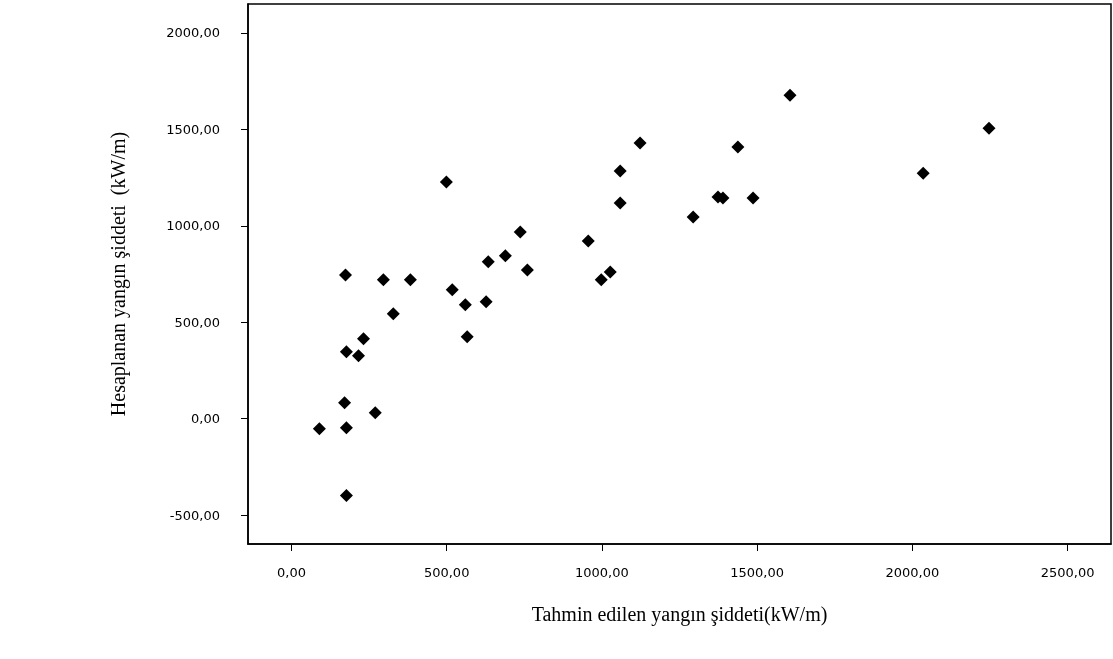 The height and width of the screenshot is (659, 1113). Describe the element at coordinates (679, 614) in the screenshot. I see `x-axis-title: Tahmin edilen yangın şiddeti(kW/m)` at that location.